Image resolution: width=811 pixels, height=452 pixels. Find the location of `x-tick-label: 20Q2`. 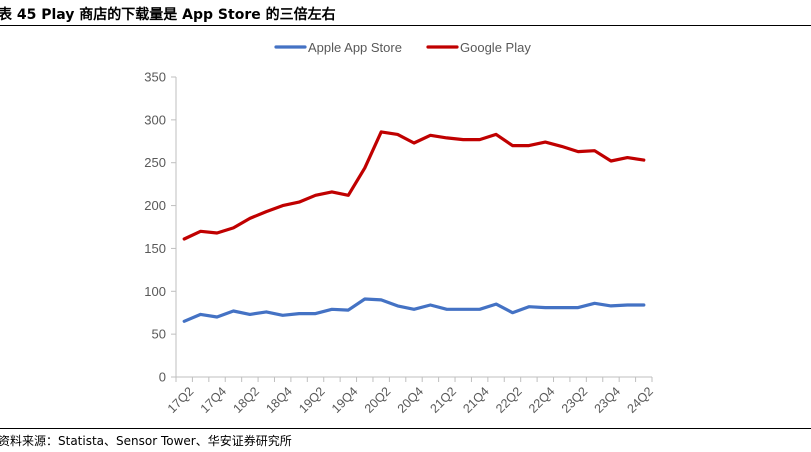

x-tick-label: 20Q2 is located at coordinates (378, 400).